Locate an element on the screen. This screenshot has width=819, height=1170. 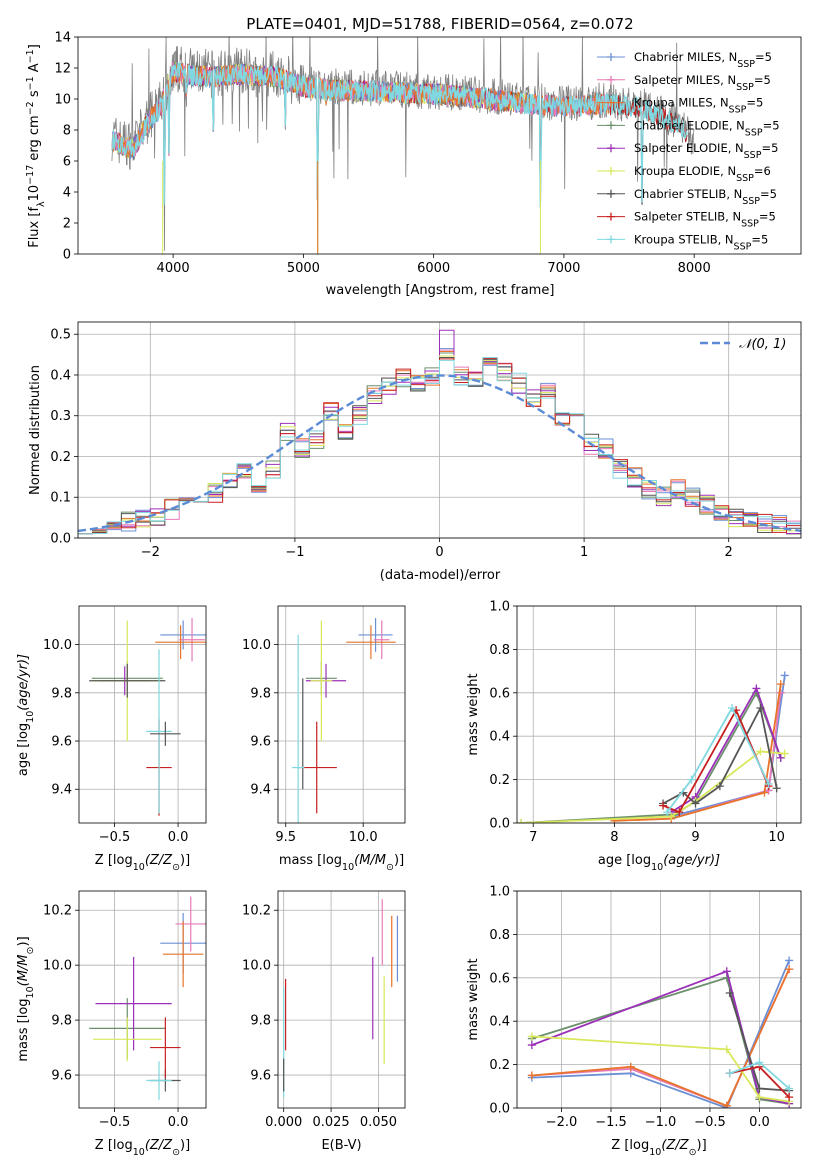
mass-weight-vs-Z-line-chabrier-miles is located at coordinates (660, 1034).